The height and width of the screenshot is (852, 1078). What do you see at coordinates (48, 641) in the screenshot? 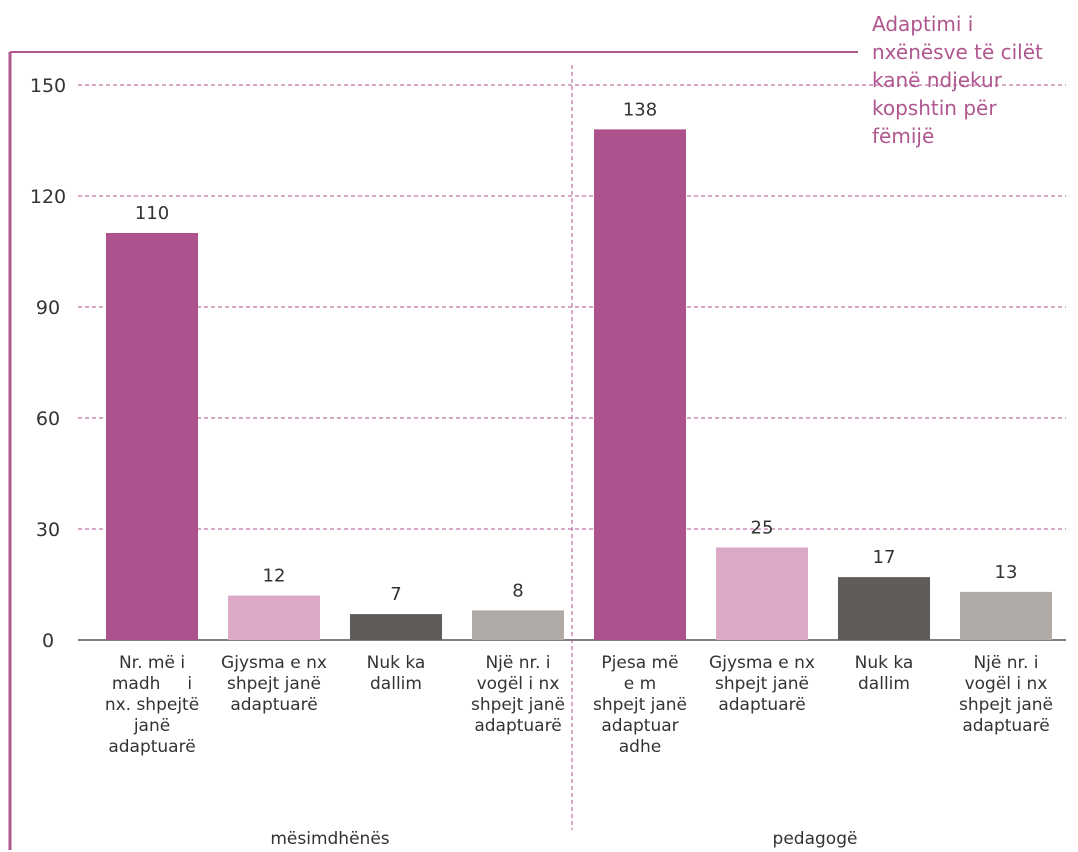
I see `y-tick-label: 0` at bounding box center [48, 641].